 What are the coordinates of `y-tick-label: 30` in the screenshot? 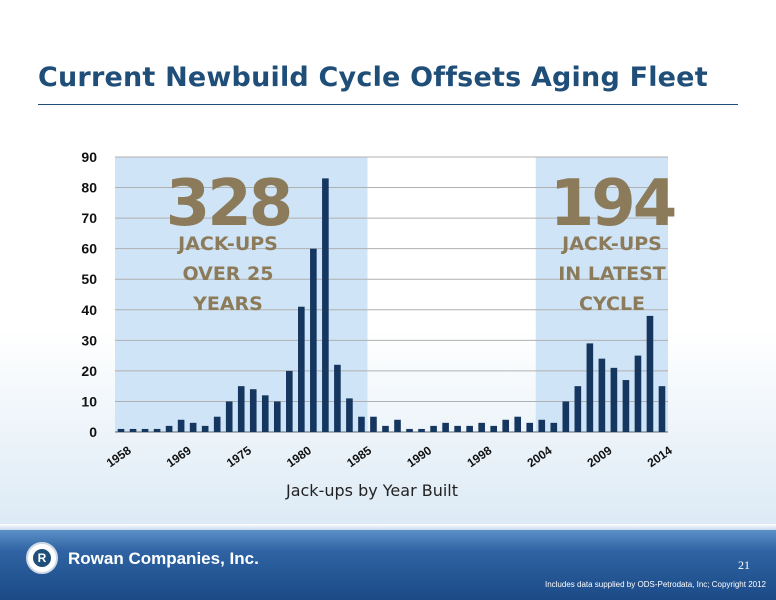 It's located at (89, 340).